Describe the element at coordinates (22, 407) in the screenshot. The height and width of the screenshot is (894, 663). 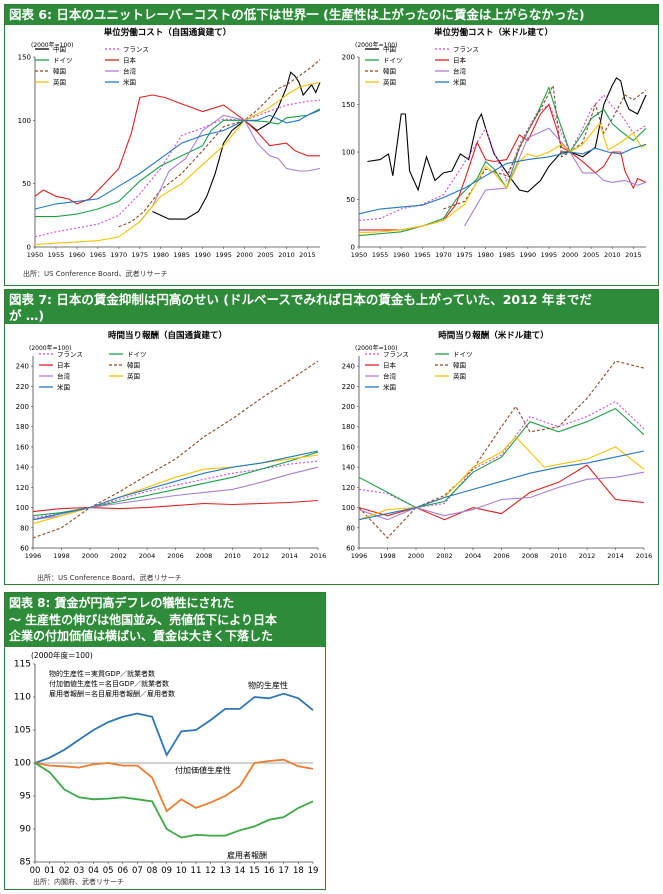
I see `y-tick-label: 200` at that location.